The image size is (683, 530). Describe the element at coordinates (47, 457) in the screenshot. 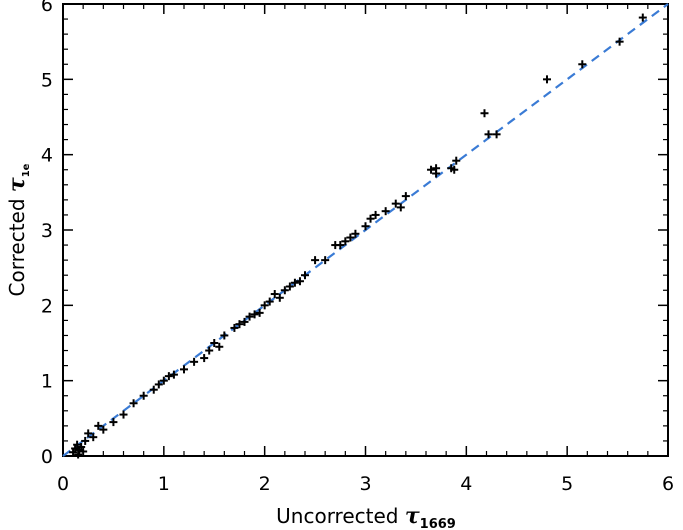

I see `y-tick-label: 0` at that location.